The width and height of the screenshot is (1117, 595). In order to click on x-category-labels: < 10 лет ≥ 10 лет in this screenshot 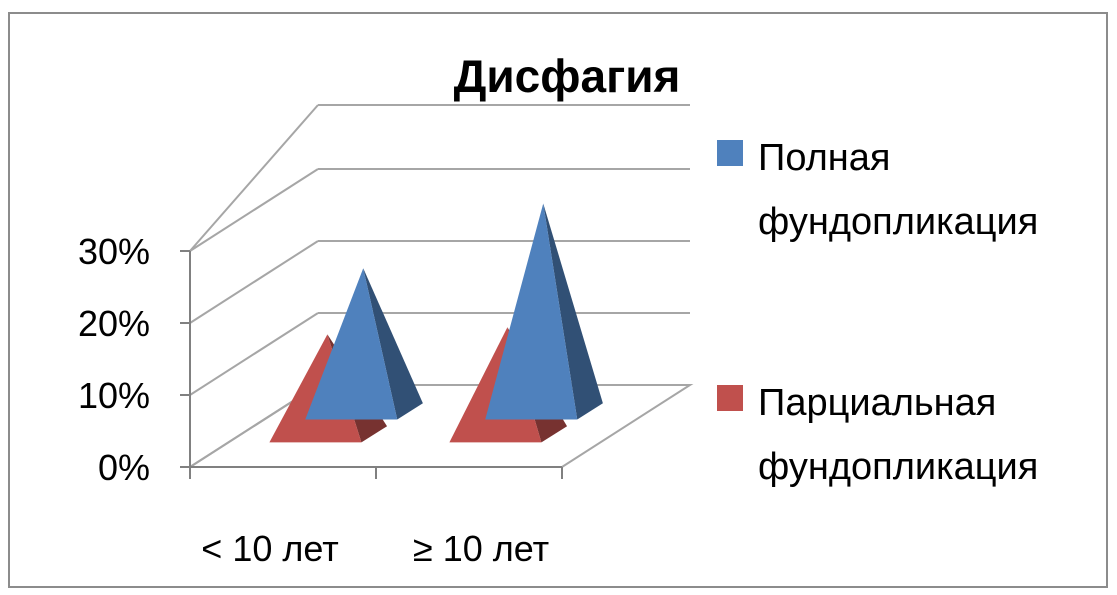, I will do `click(375, 548)`.